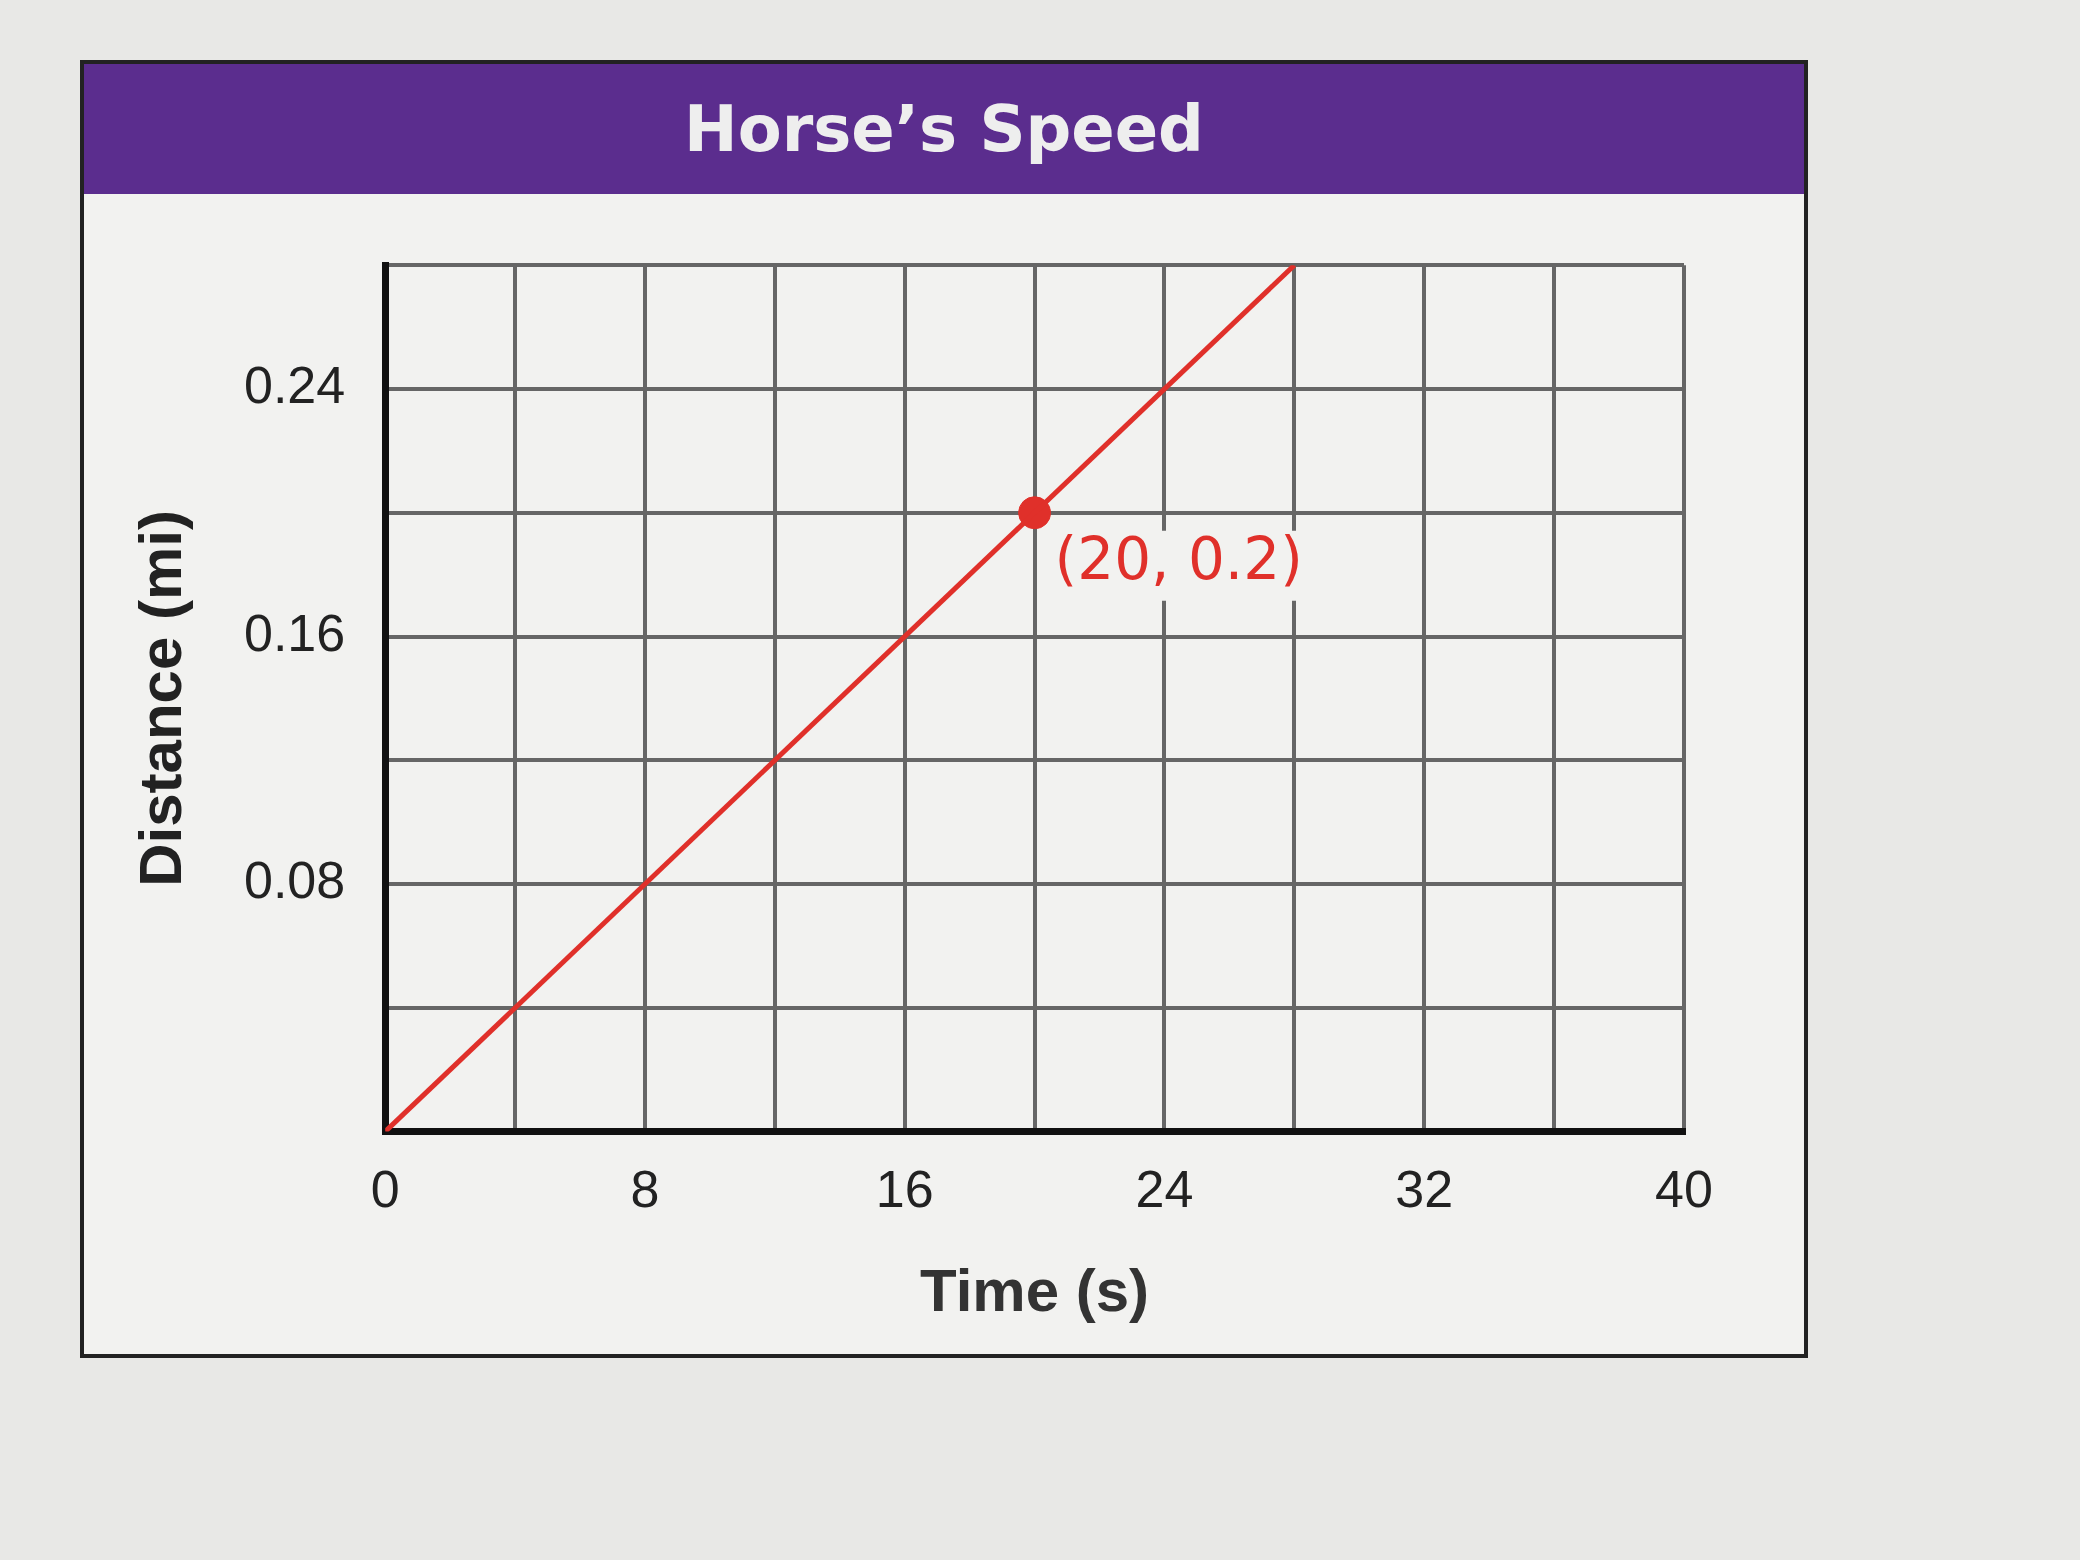  Describe the element at coordinates (1164, 1189) in the screenshot. I see `x-tick-label: 24` at that location.